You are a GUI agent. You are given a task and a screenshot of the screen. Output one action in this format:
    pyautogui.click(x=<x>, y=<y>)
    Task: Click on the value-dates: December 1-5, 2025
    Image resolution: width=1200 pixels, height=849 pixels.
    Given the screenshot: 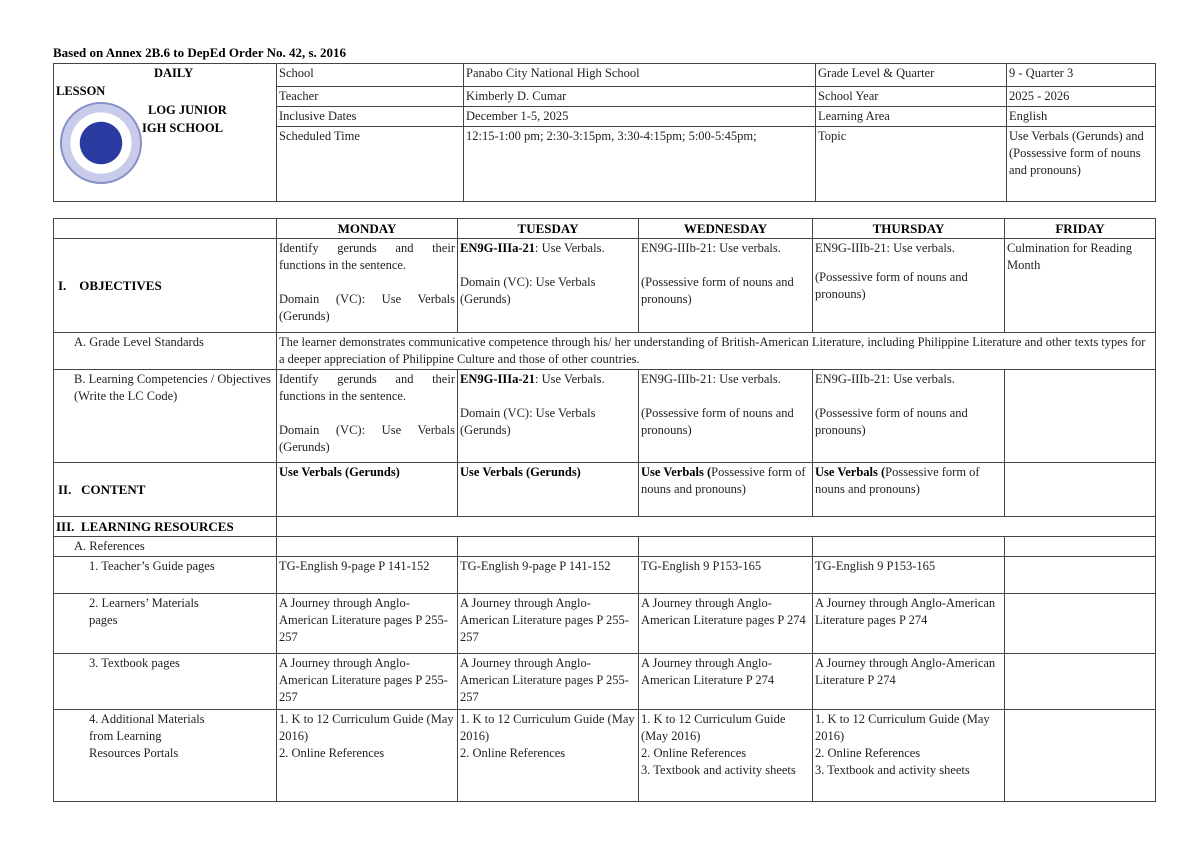 What is the action you would take?
    pyautogui.click(x=639, y=116)
    